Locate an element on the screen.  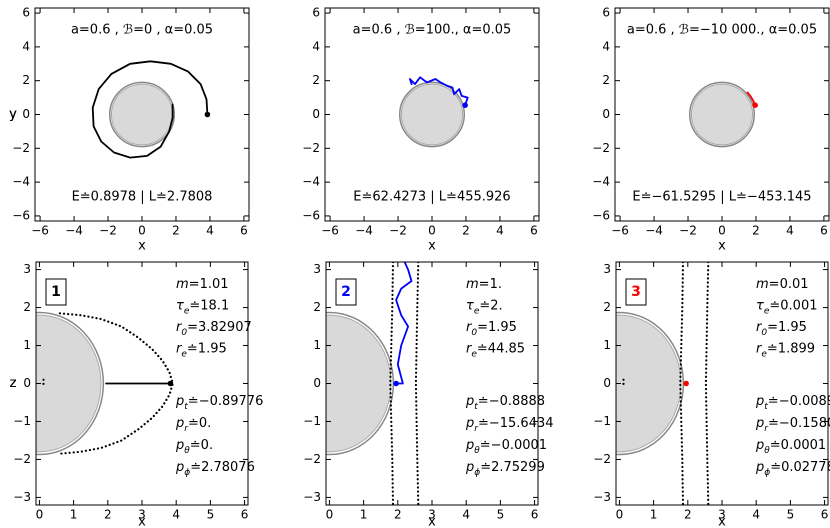
parameter: pϕ≐2.75299 is located at coordinates (505, 469).